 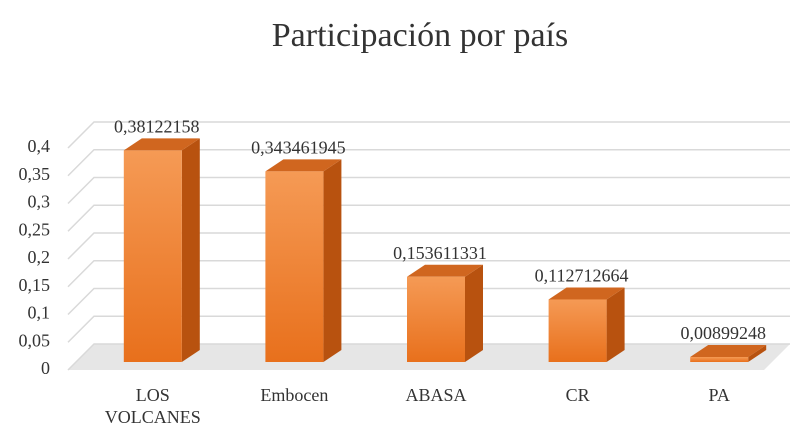 What do you see at coordinates (157, 127) in the screenshot?
I see `value-label: 0,38122158` at bounding box center [157, 127].